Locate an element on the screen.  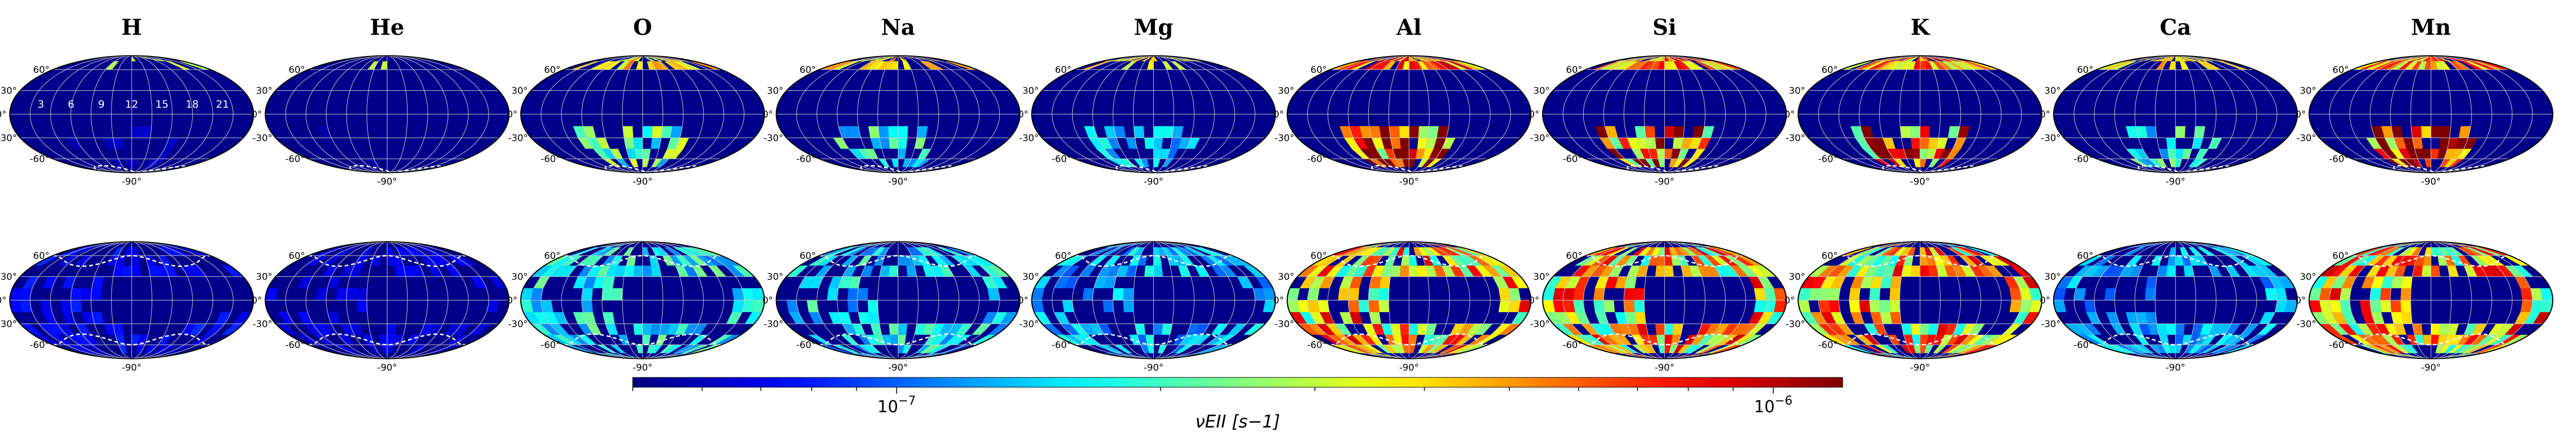
map-o-row2: 60°30°0°-30°-60°-90° is located at coordinates (636, 307).